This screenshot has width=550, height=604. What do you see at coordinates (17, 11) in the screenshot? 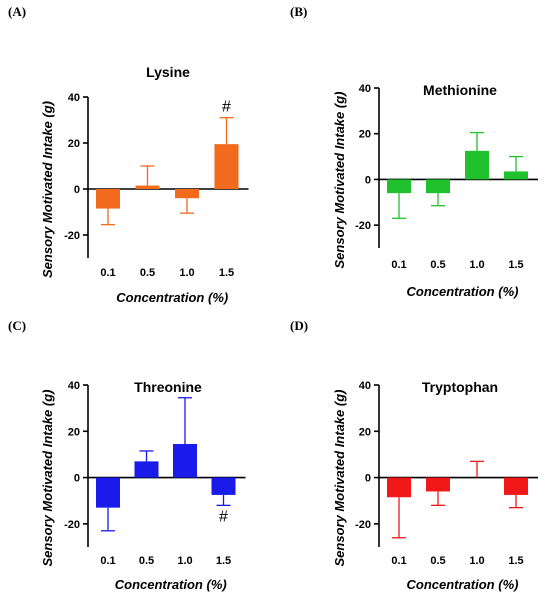
I see `panel-letter: (A)` at bounding box center [17, 11].